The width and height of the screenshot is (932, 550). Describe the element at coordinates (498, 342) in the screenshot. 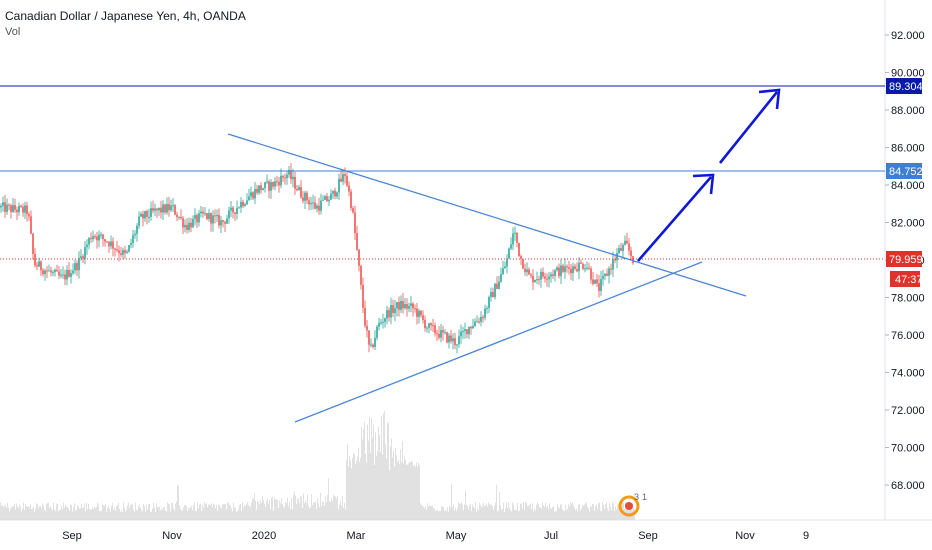

I see `ascending-trendline` at that location.